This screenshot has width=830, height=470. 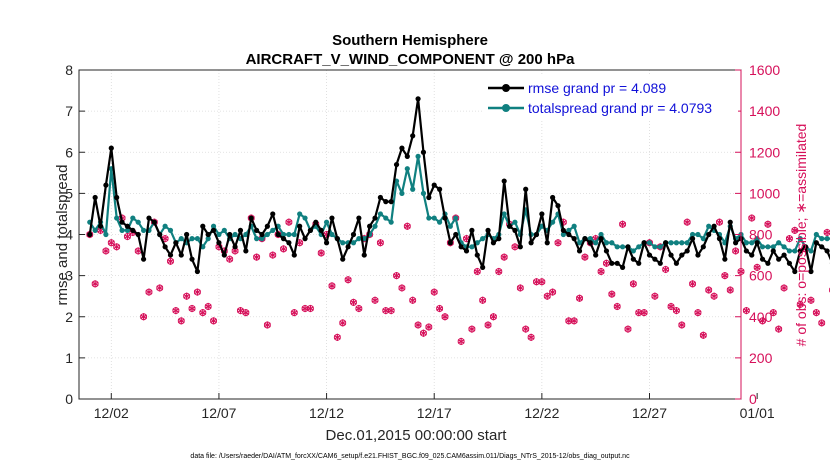 What do you see at coordinates (753, 399) in the screenshot?
I see `right-tick-label: 0` at bounding box center [753, 399].